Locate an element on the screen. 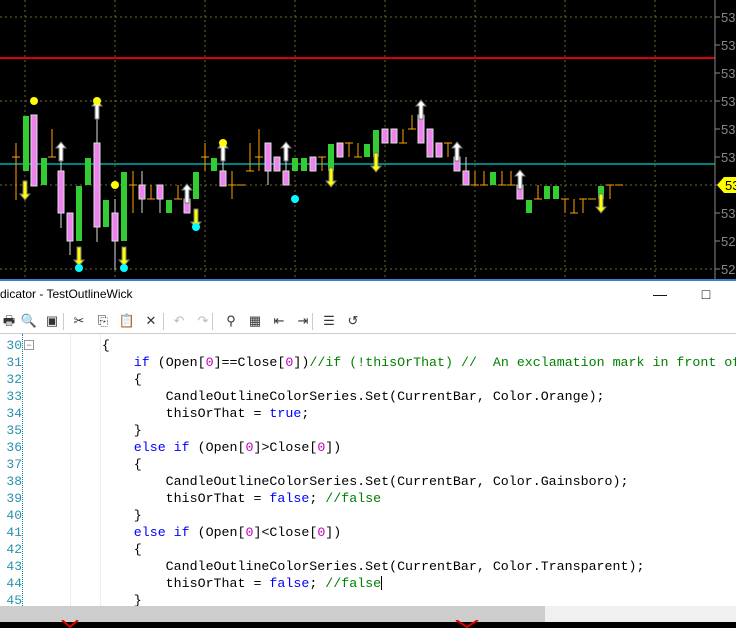  outdent-icon: ⇤ is located at coordinates (279, 320).